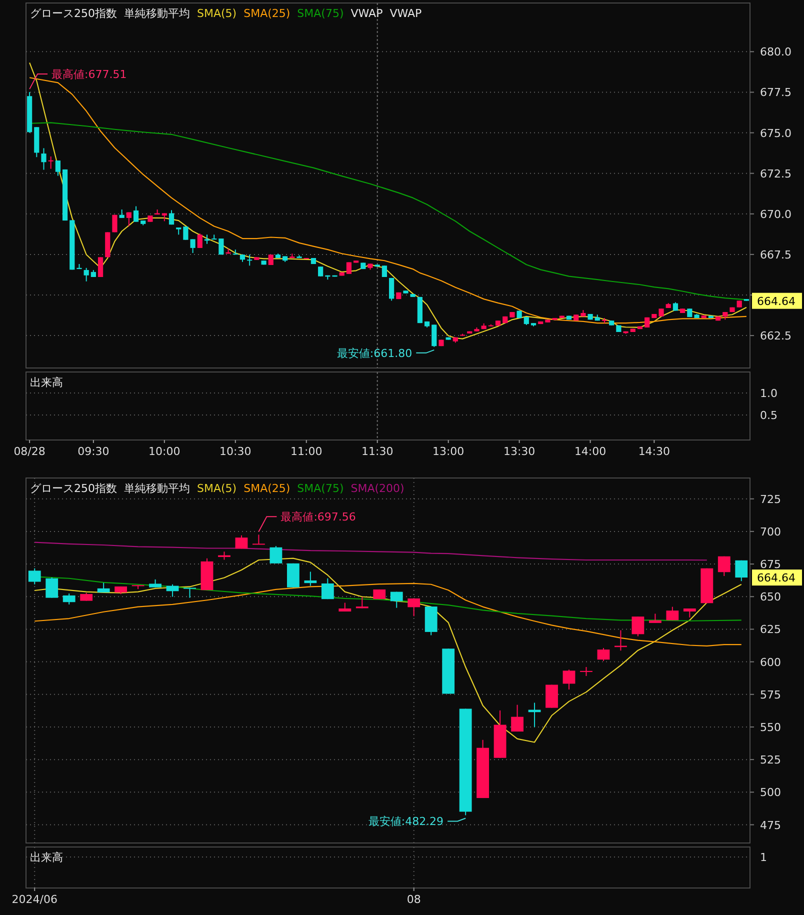 Image resolution: width=804 pixels, height=915 pixels. What do you see at coordinates (776, 336) in the screenshot?
I see `y-tick-label: 662.5` at bounding box center [776, 336].